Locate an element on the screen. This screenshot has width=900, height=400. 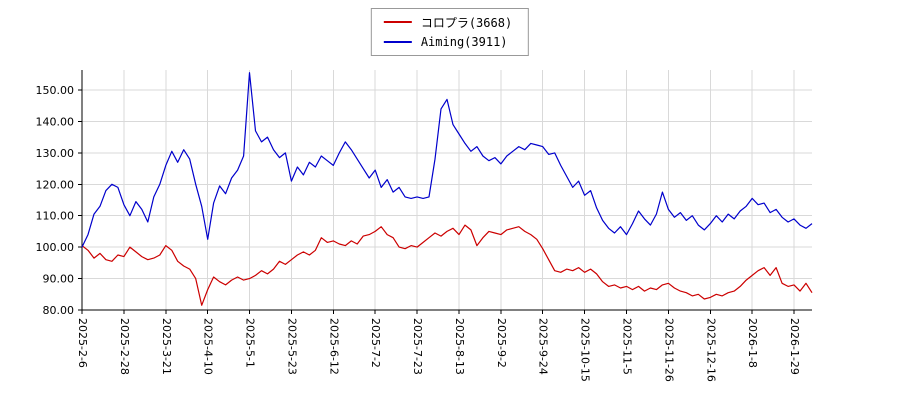
legend-line-blue-icon is located at coordinates (397, 42).